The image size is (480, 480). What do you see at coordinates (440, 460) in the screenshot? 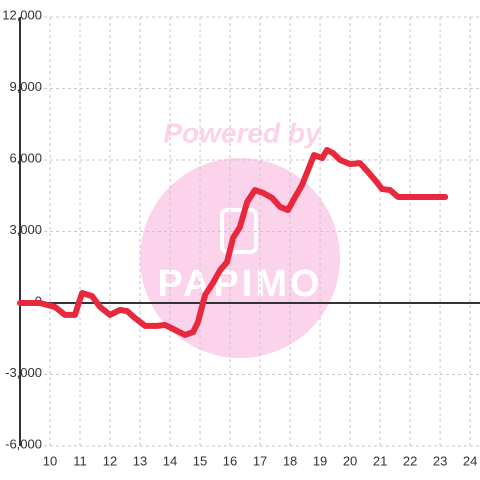
I see `x-tick-label: 23` at bounding box center [440, 460].